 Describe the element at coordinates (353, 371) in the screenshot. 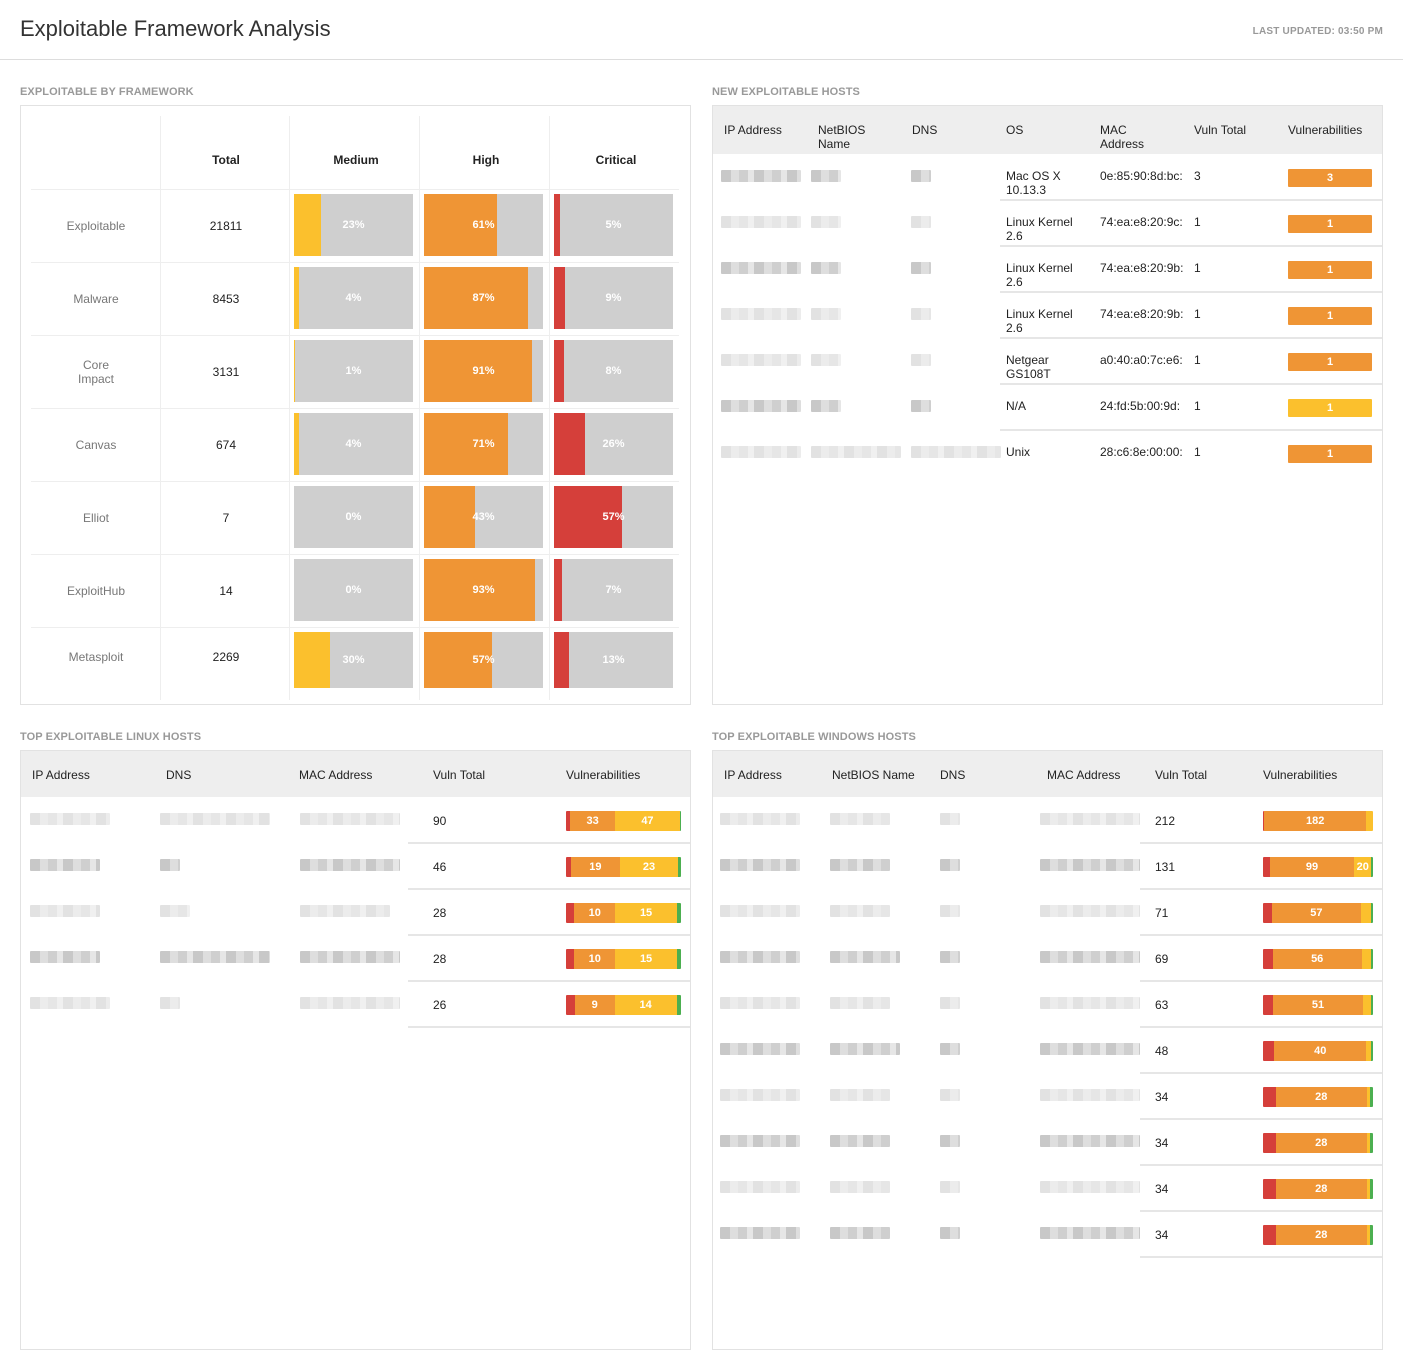

I see `medium-percent-bar: 1%` at that location.